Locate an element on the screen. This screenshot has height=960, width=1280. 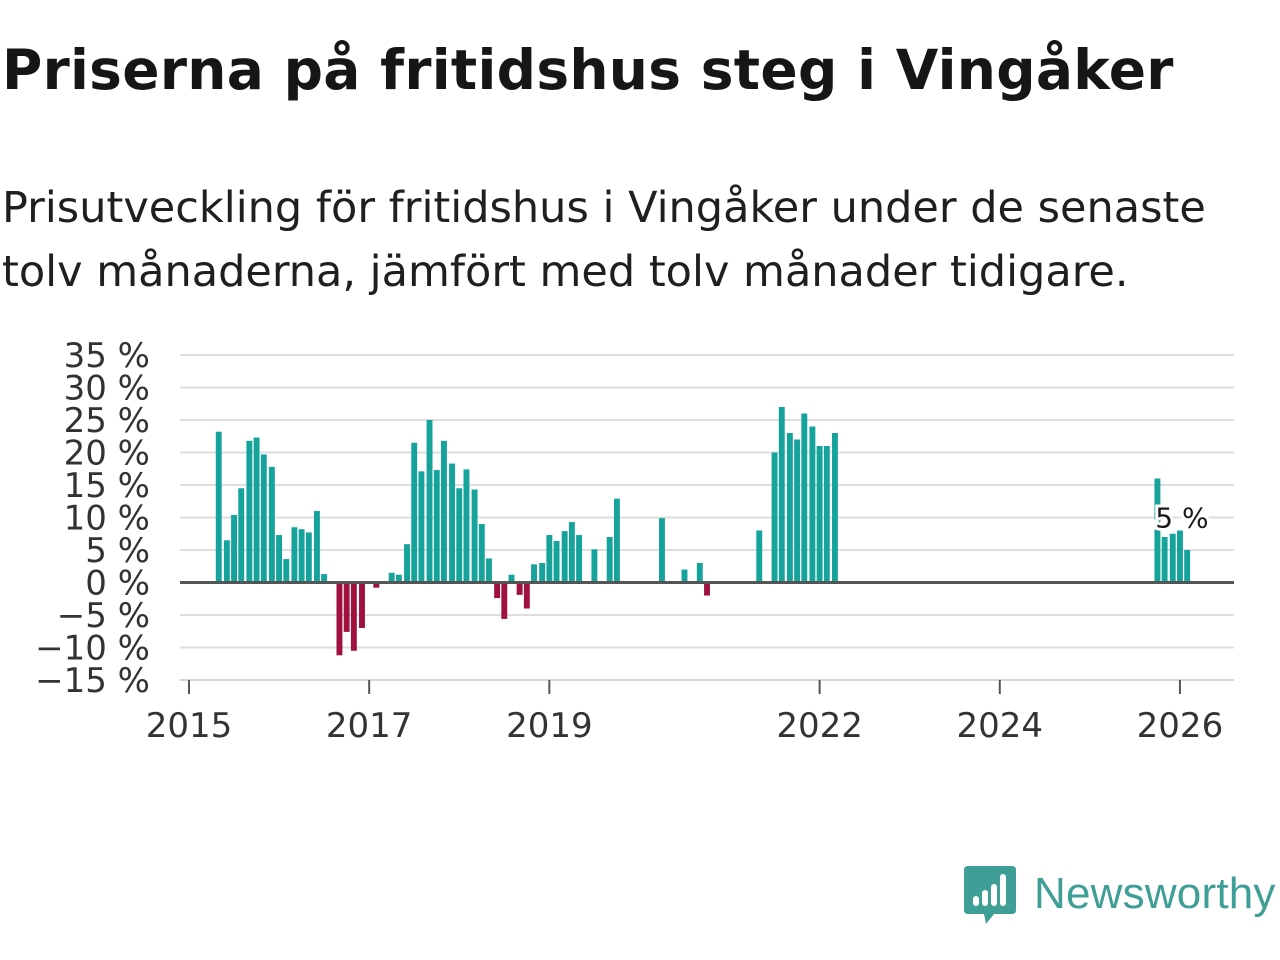
axes is located at coordinates (707, 631).